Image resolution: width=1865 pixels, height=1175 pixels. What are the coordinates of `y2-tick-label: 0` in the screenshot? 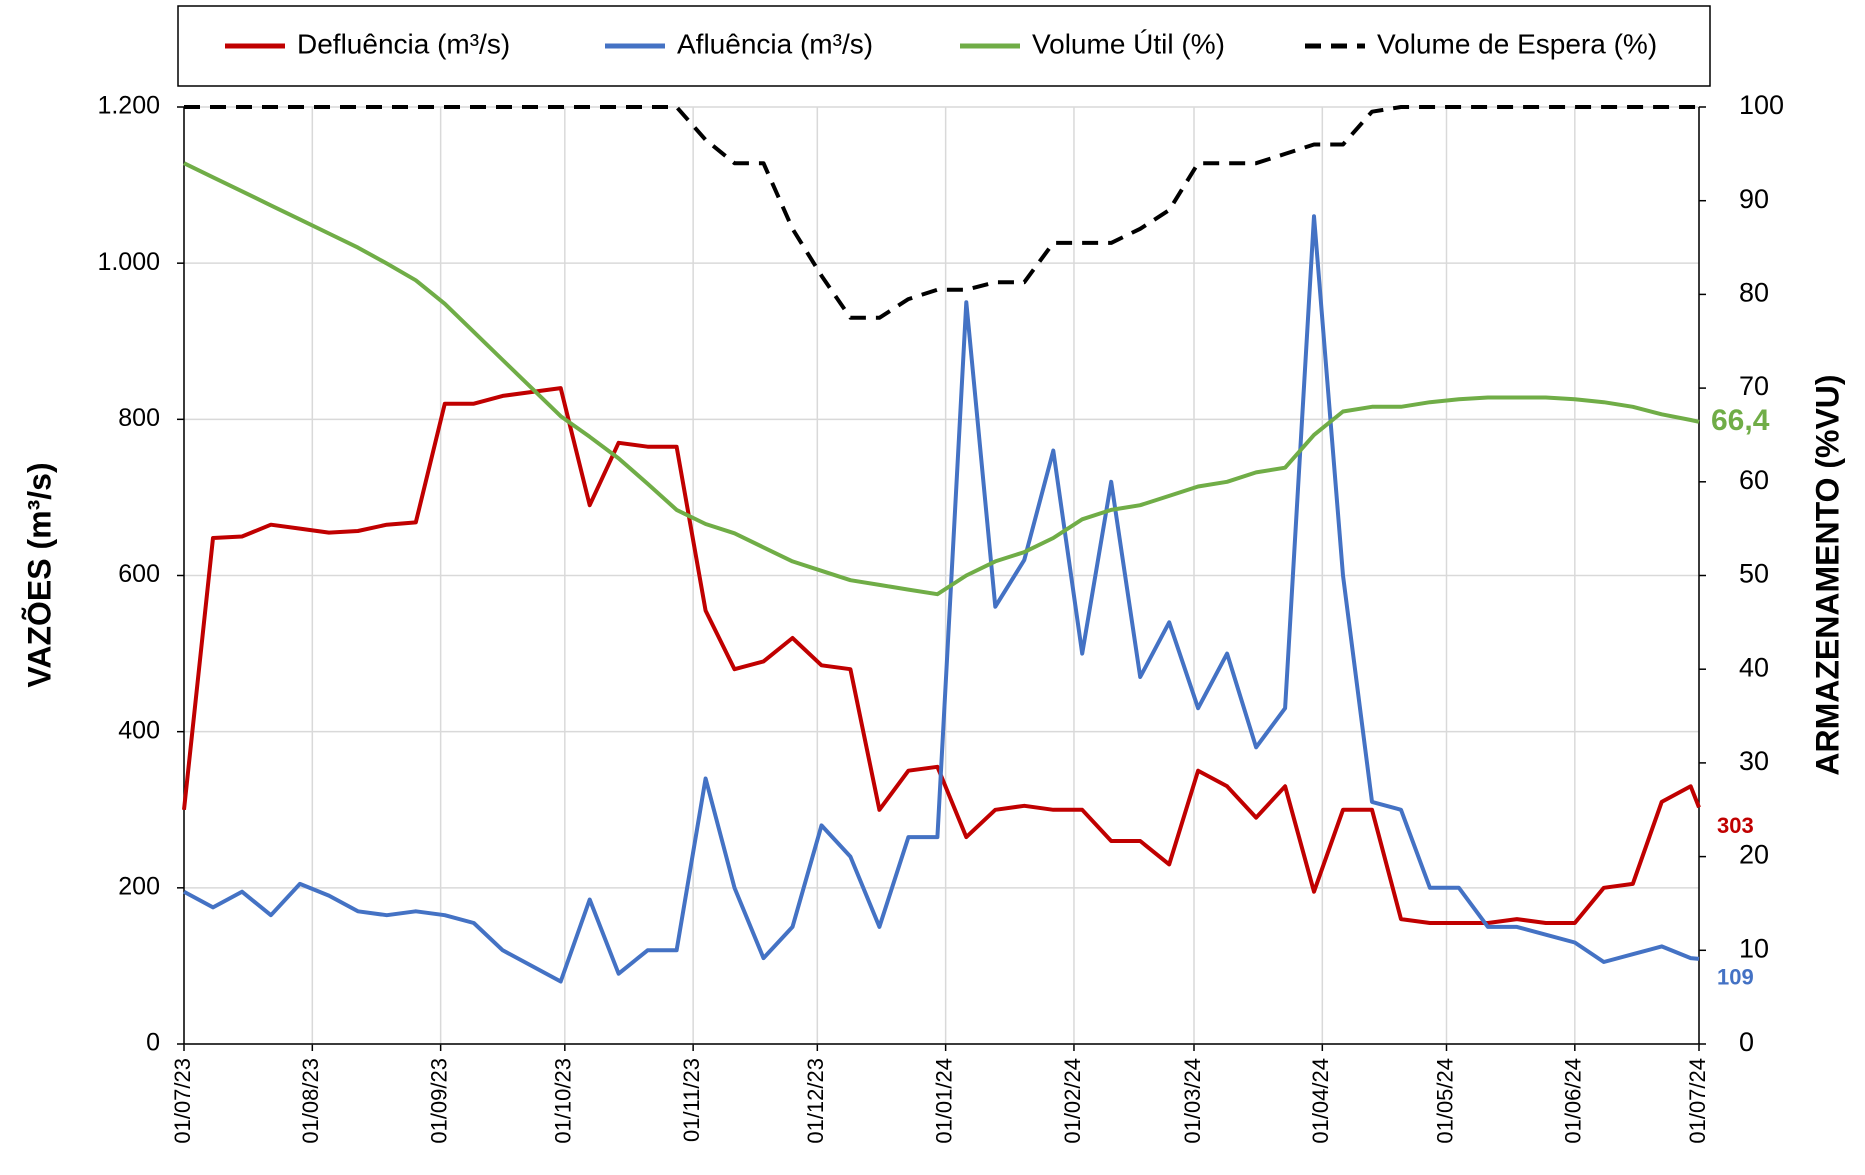 It's located at (1746, 1042).